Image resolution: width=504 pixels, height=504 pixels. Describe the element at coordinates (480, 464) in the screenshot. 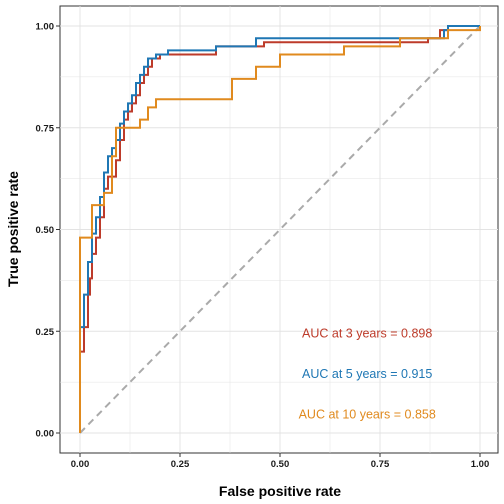

I see `x-tick-label: 1.00` at that location.